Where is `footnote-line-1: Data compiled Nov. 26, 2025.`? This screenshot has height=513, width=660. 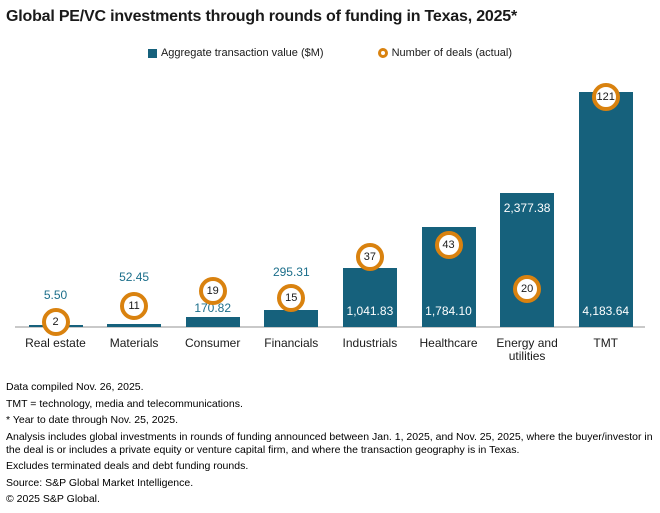
footnote-line-1: Data compiled Nov. 26, 2025. is located at coordinates (75, 387).